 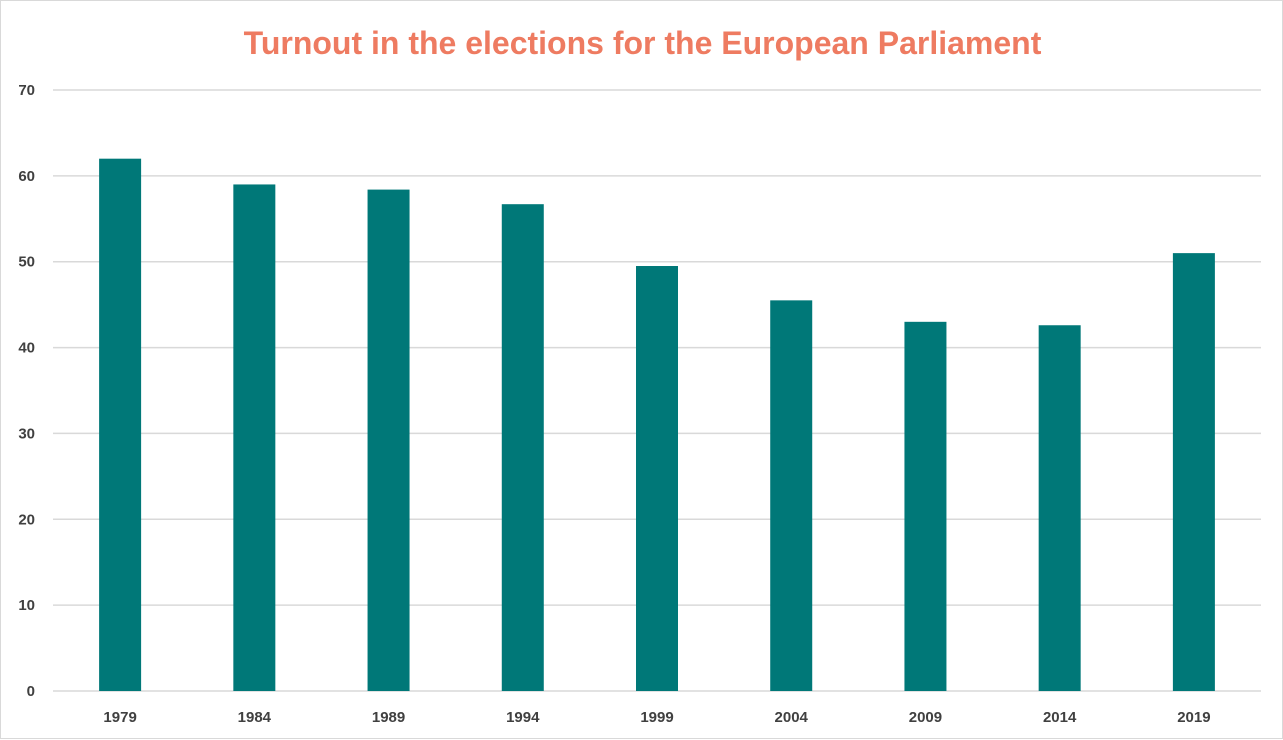 I want to click on x-tick-label: 1999, so click(x=656, y=717).